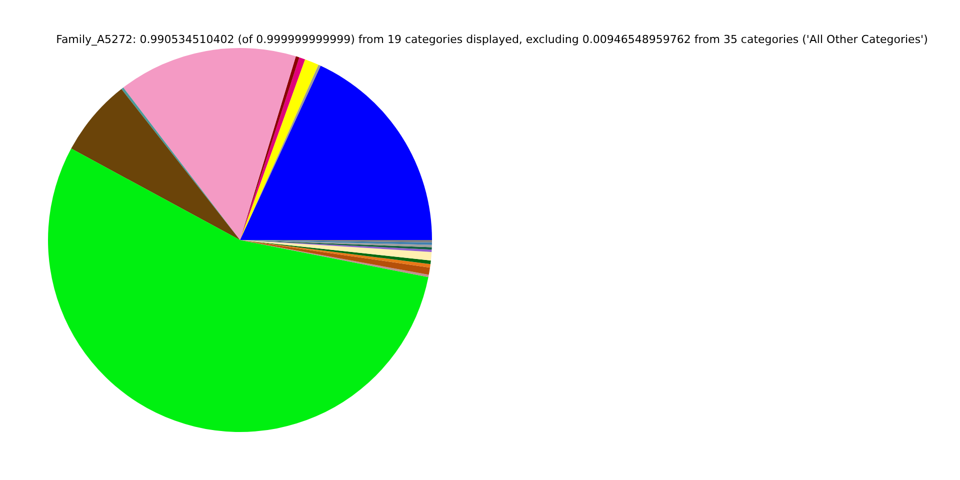 This screenshot has height=480, width=960. Describe the element at coordinates (492, 39) in the screenshot. I see `text: Family_A5272: 0.990534510402 (of 0.999999999999) from 19 categories displayed, excluding 0.00946548959762 from 35 categories ('All Other Categories')` at that location.